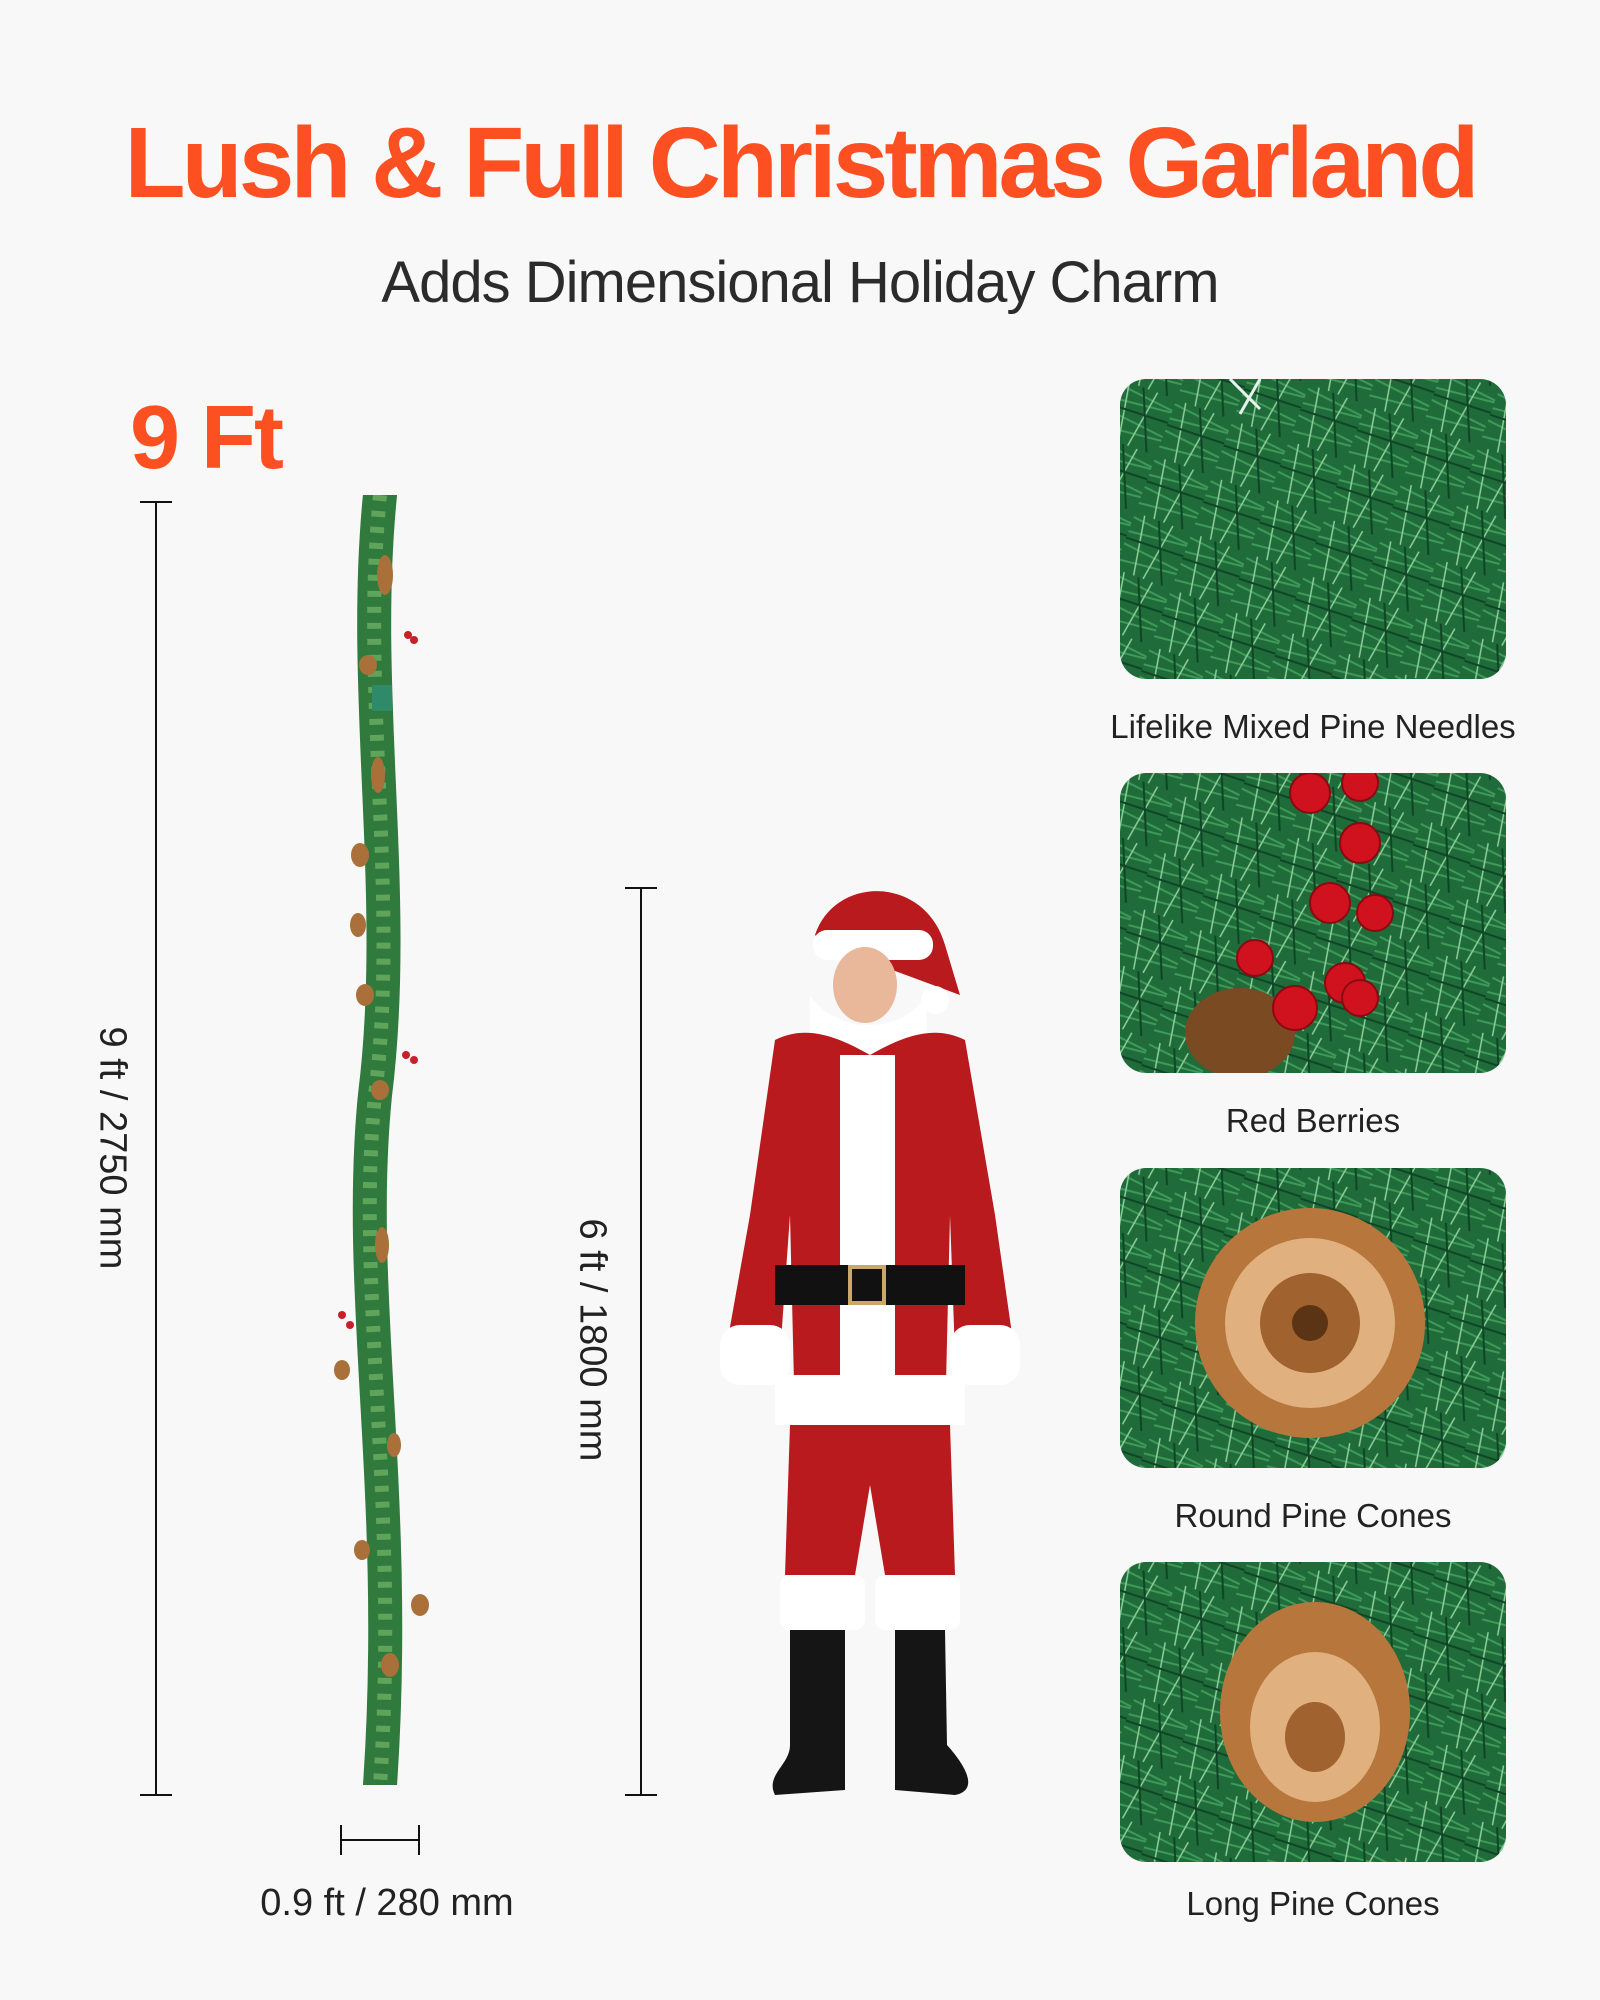  I want to click on long-pine-cone-image, so click(1313, 1712).